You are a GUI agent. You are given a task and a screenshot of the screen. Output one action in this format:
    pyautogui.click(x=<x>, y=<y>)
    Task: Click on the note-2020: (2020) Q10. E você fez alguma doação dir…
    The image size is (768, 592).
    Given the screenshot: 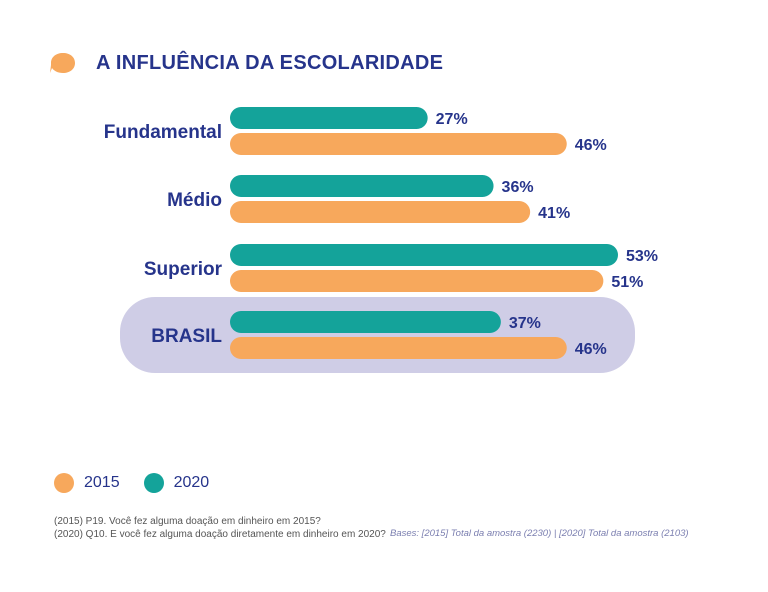 What is the action you would take?
    pyautogui.click(x=220, y=534)
    